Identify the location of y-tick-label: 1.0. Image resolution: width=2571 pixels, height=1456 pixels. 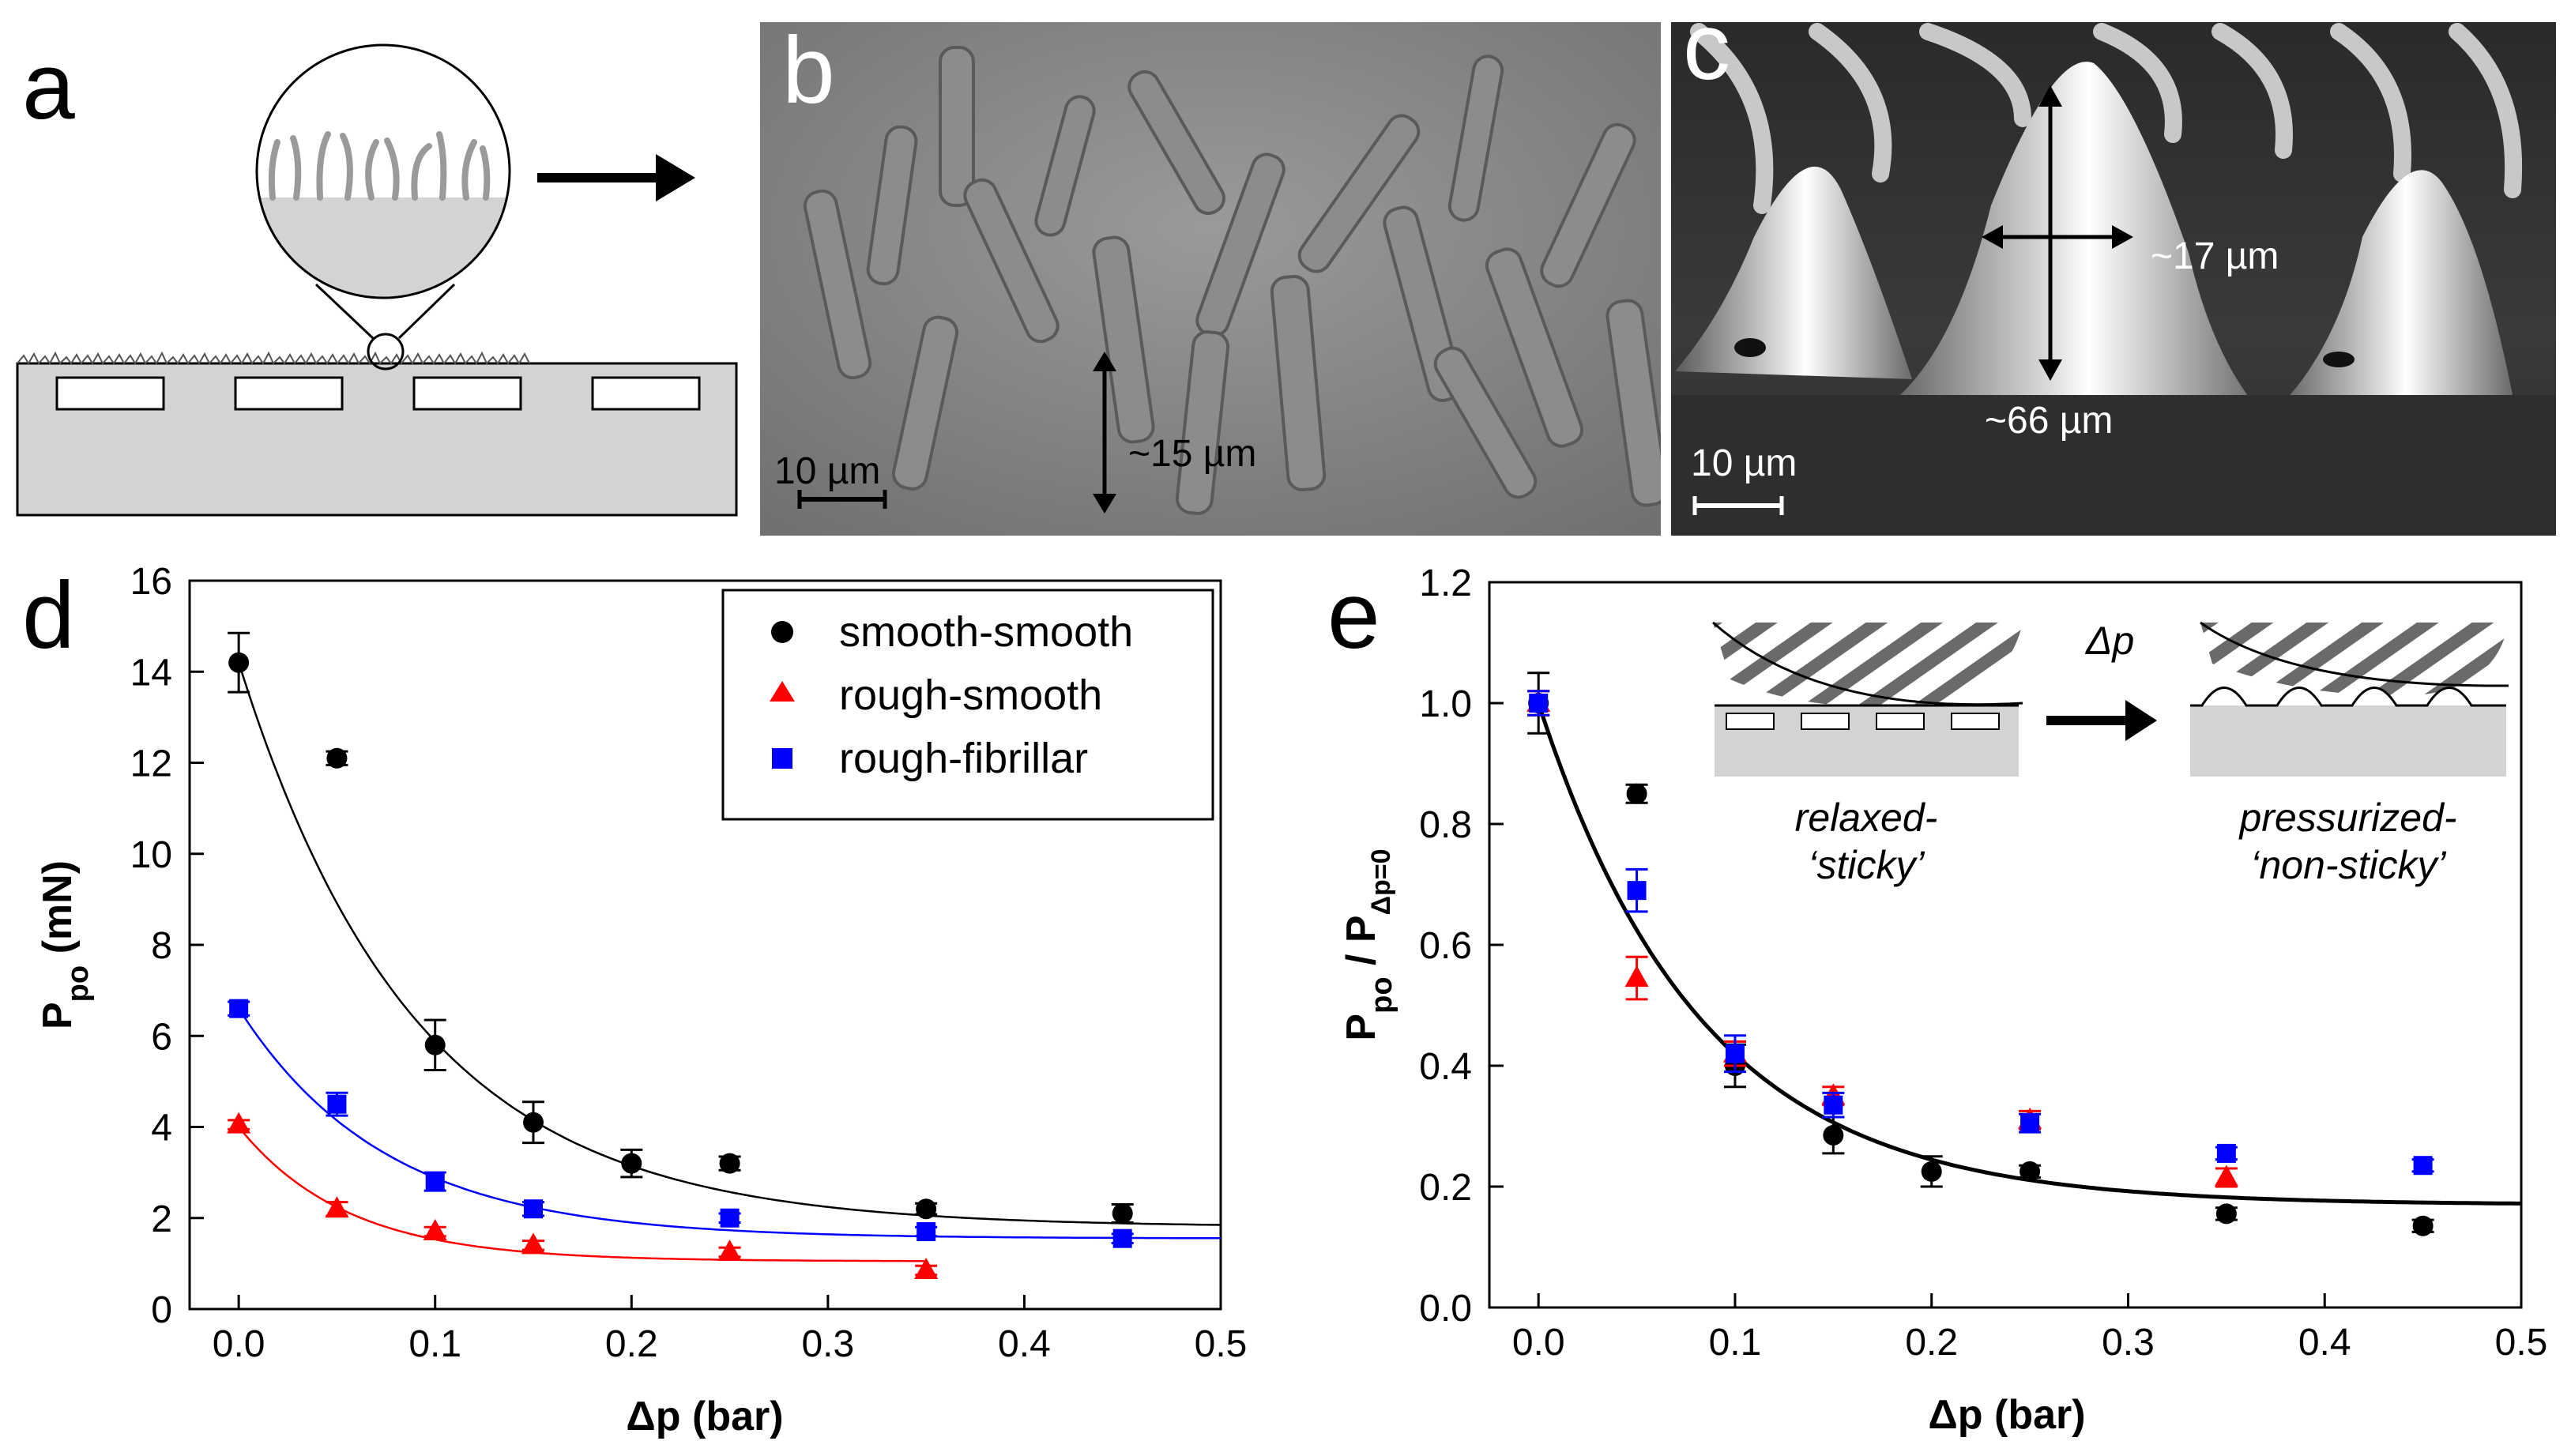
(1446, 704).